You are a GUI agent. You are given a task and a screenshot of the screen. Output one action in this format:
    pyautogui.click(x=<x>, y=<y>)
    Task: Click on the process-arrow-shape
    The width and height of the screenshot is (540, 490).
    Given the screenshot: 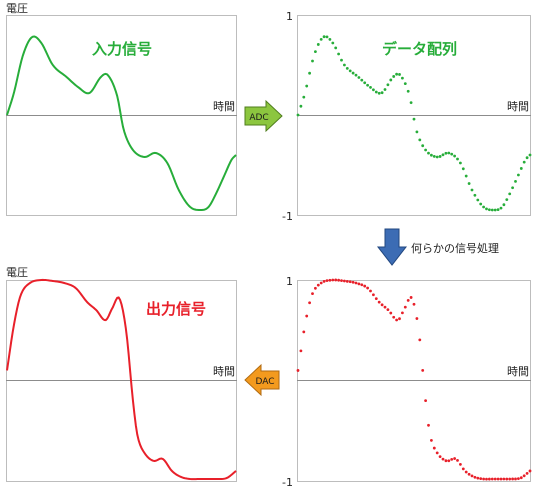 What is the action you would take?
    pyautogui.click(x=392, y=247)
    